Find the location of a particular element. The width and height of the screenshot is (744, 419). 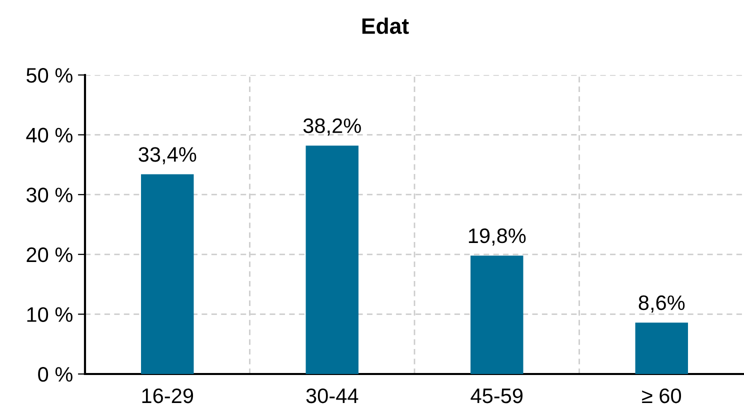

y-tick-label: 30 % is located at coordinates (49, 195).